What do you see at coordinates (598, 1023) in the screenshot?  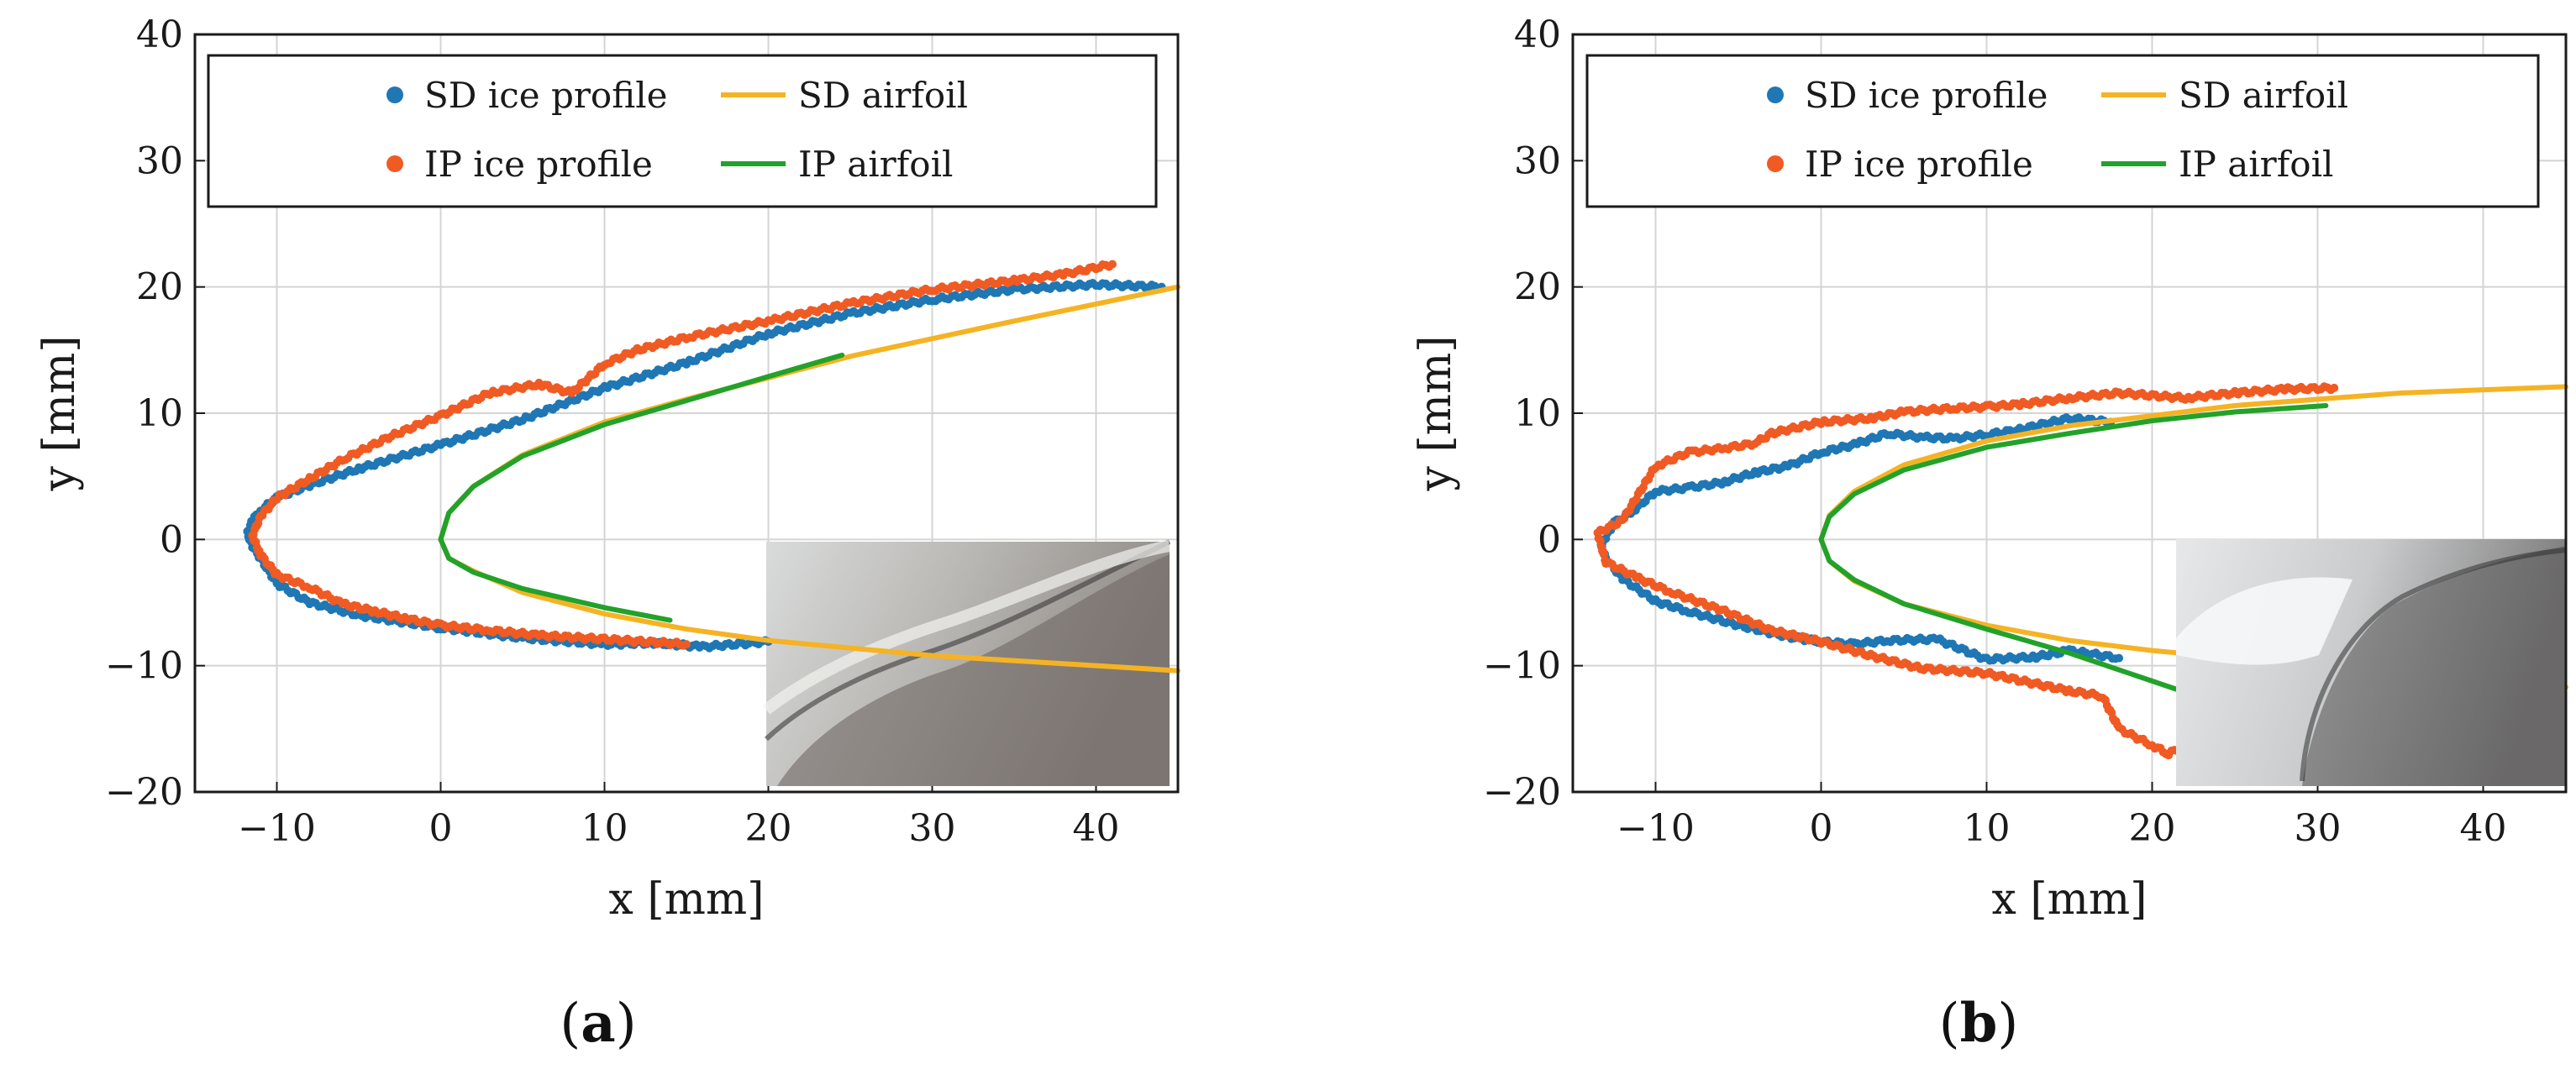 I see `panel-caption: (a)` at bounding box center [598, 1023].